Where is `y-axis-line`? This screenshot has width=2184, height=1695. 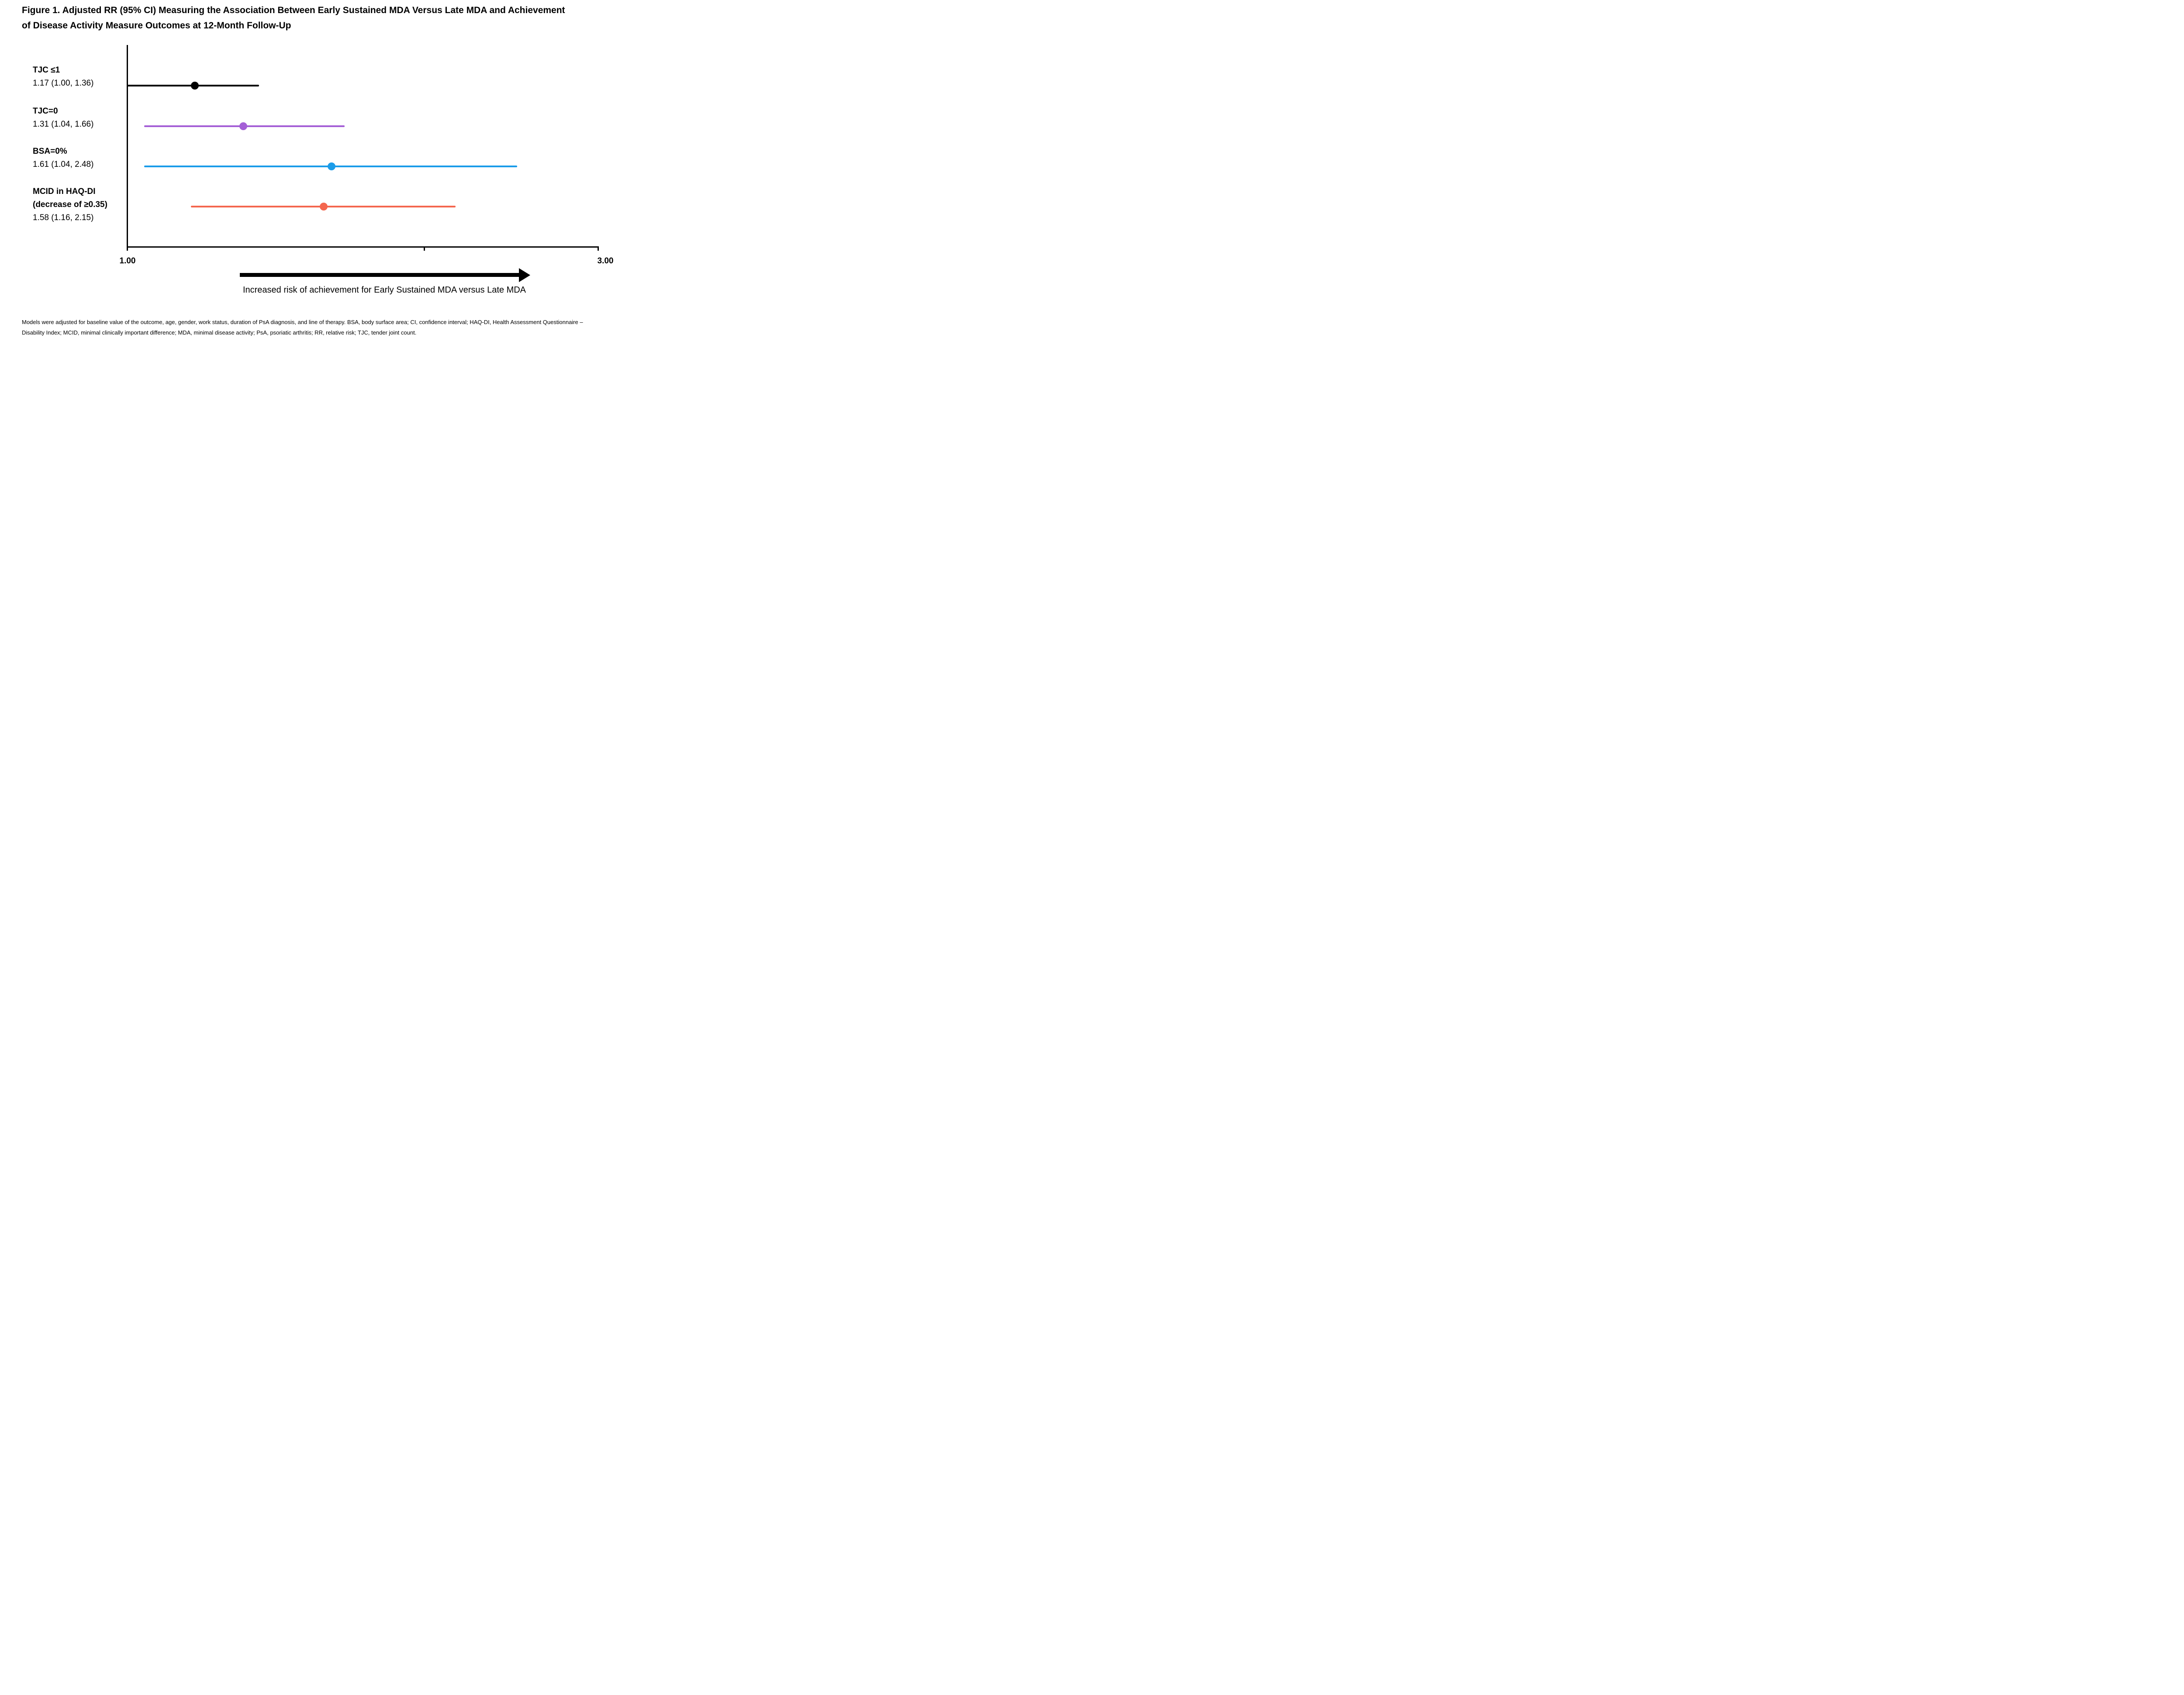 y-axis-line is located at coordinates (127, 148).